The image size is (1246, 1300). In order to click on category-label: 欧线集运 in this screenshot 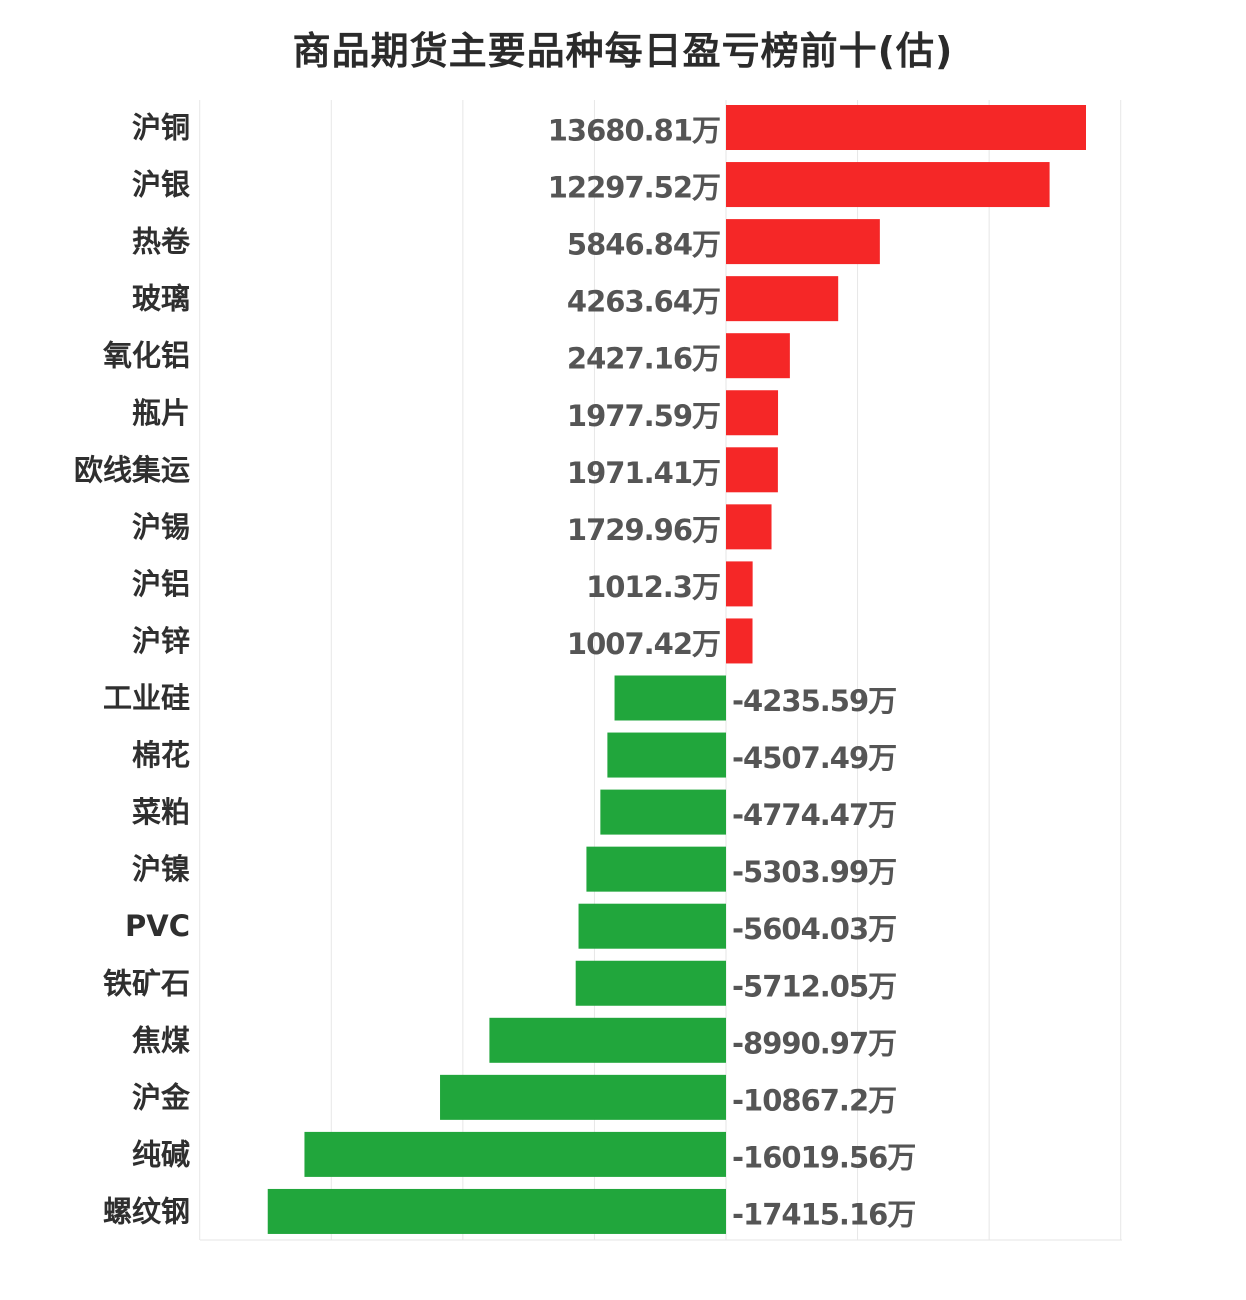, I will do `click(132, 470)`.